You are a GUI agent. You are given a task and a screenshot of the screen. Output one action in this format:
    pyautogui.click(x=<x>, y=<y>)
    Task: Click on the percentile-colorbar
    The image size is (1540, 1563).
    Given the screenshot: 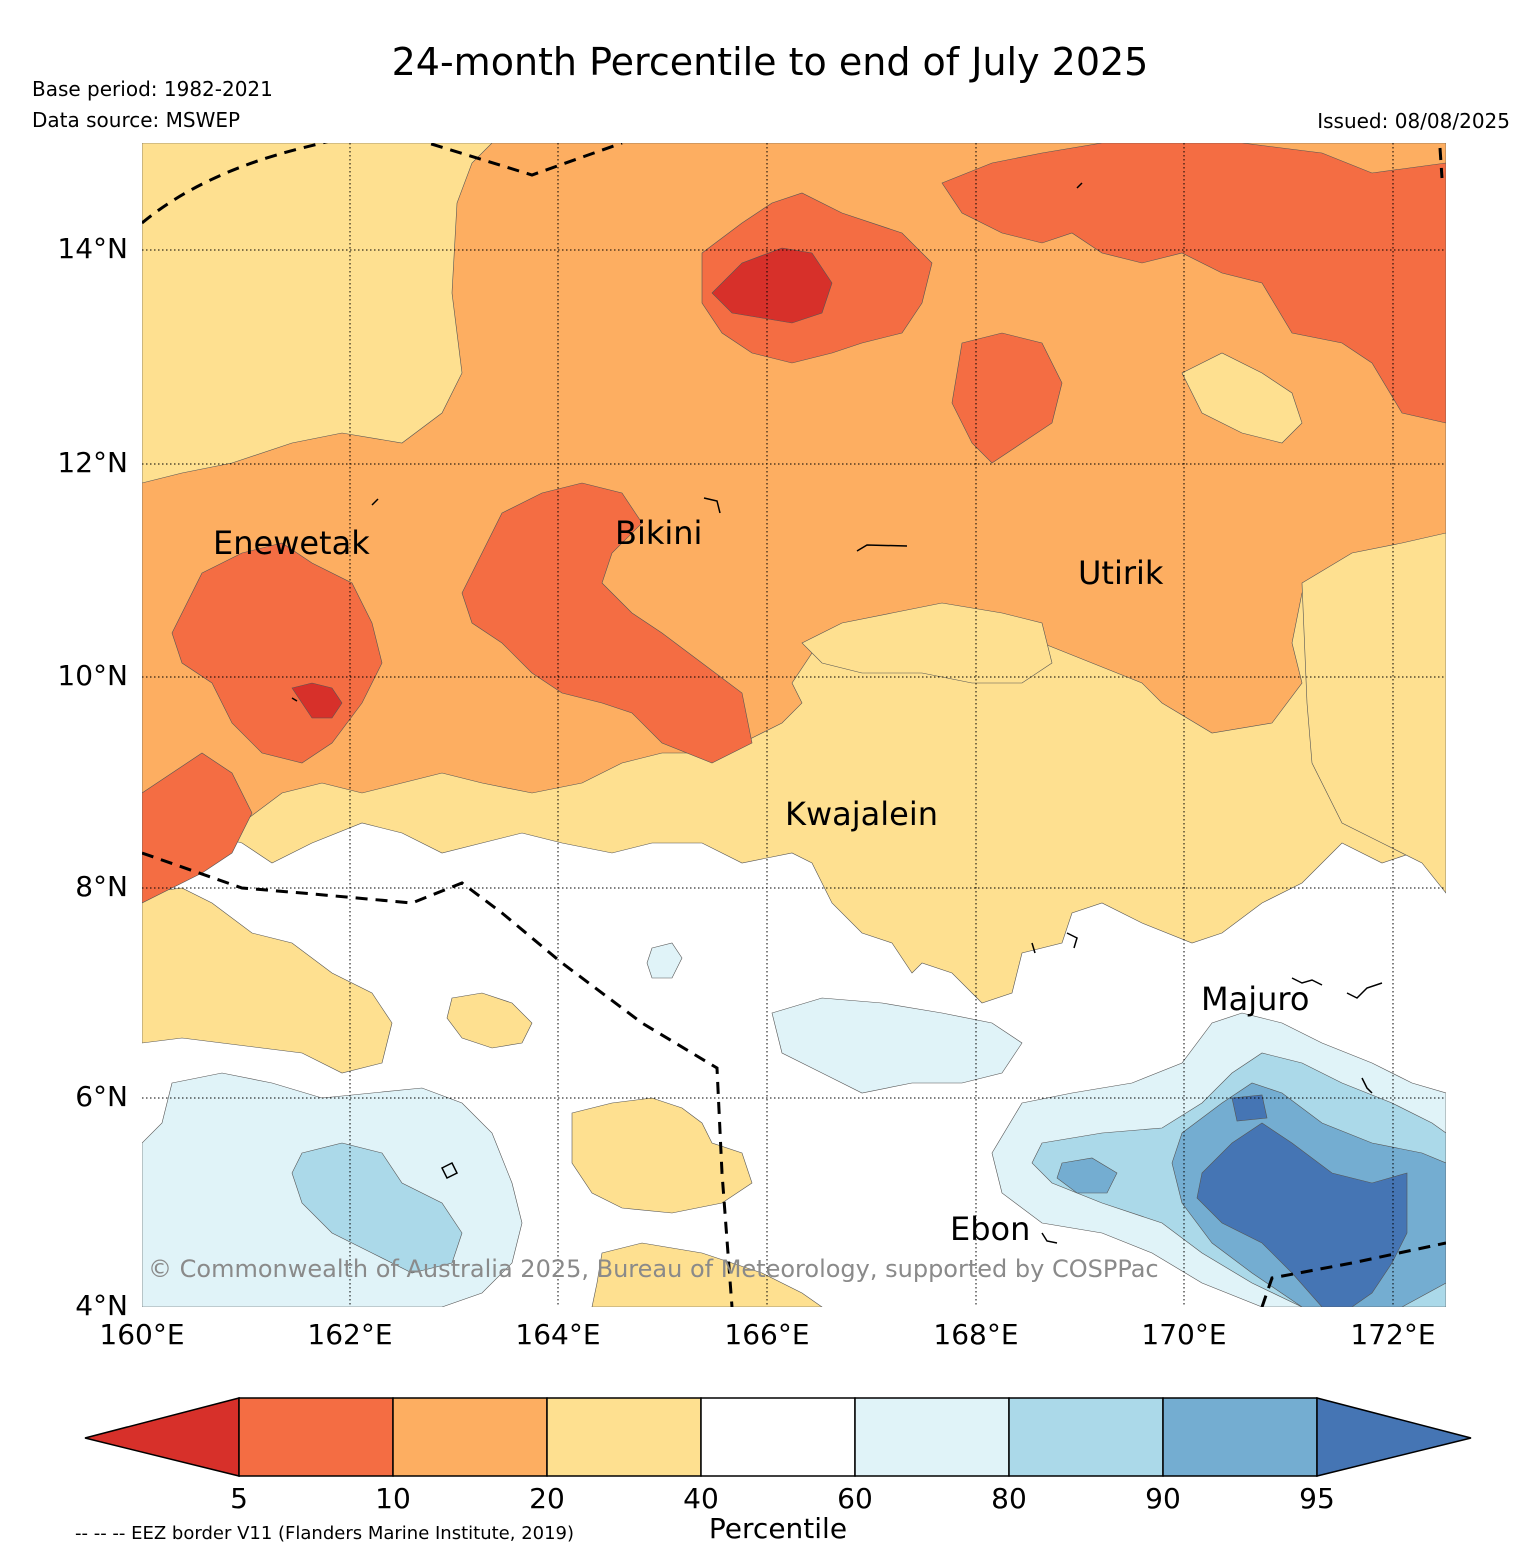 What is the action you would take?
    pyautogui.click(x=780, y=1439)
    